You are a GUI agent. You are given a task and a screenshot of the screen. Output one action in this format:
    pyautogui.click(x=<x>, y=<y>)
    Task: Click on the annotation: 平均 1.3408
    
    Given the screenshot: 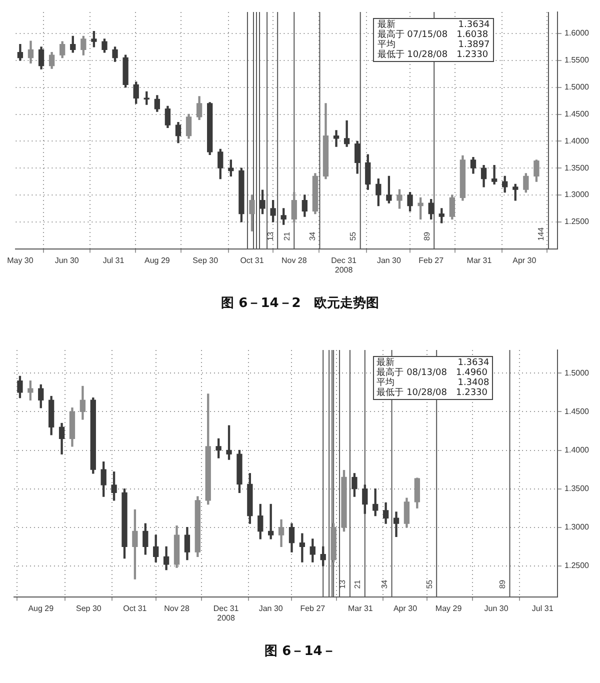 What is the action you would take?
    pyautogui.click(x=433, y=383)
    